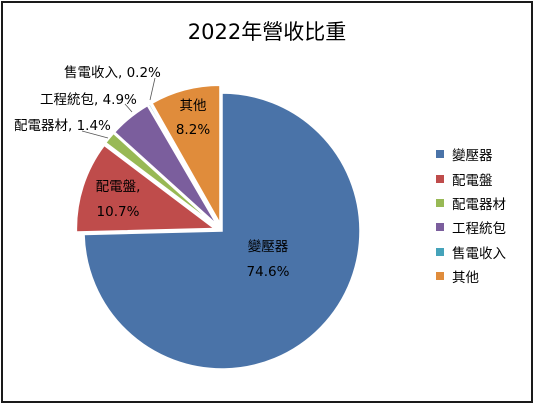 The height and width of the screenshot is (404, 534). I want to click on legend-item-1: 變壓器, so click(471, 154).